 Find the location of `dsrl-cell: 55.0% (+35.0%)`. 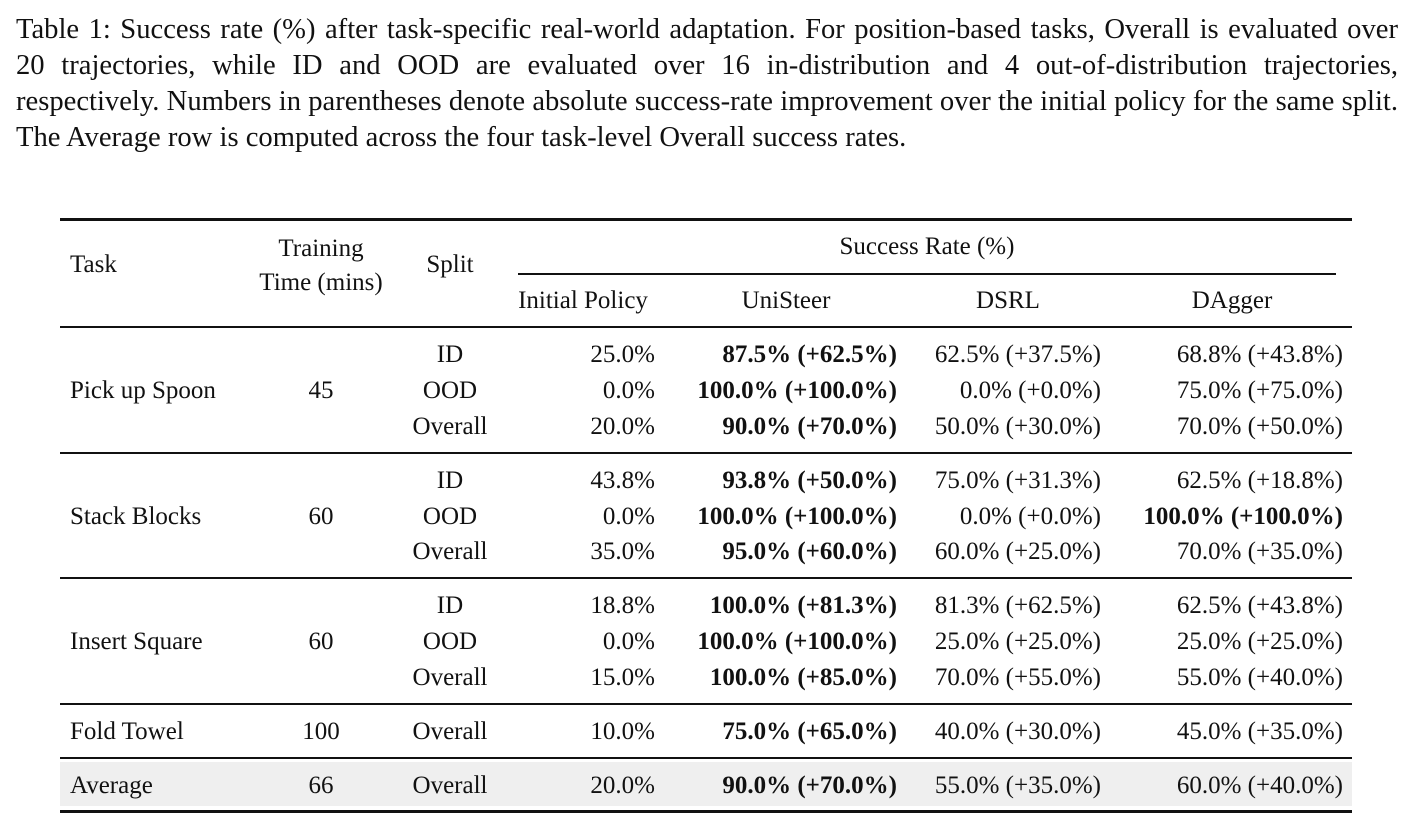

dsrl-cell: 55.0% (+35.0%) is located at coordinates (1017, 785).